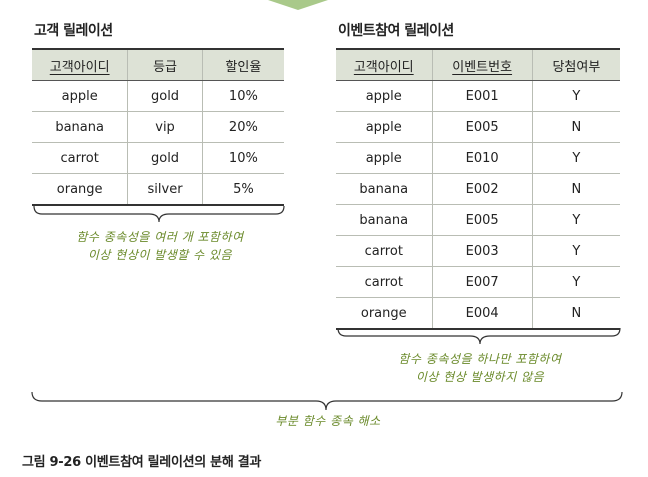  Describe the element at coordinates (478, 220) in the screenshot. I see `table-row: banana E005 Y` at that location.